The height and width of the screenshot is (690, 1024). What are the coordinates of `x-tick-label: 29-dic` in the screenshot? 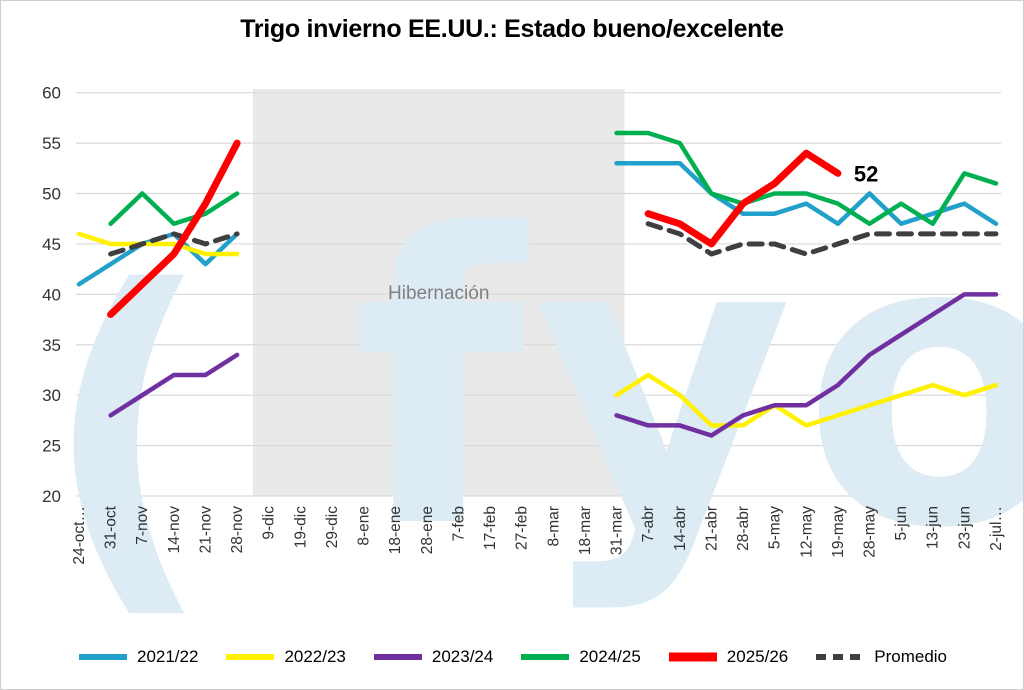 It's located at (332, 527).